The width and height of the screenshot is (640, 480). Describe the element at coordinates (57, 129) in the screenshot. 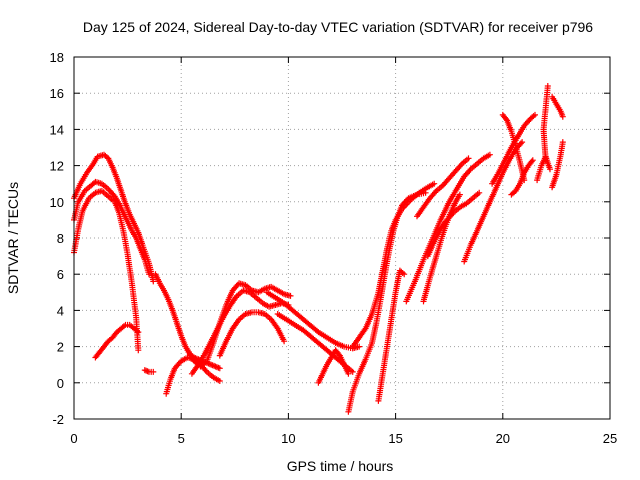

I see `y-tick-label: 14` at that location.